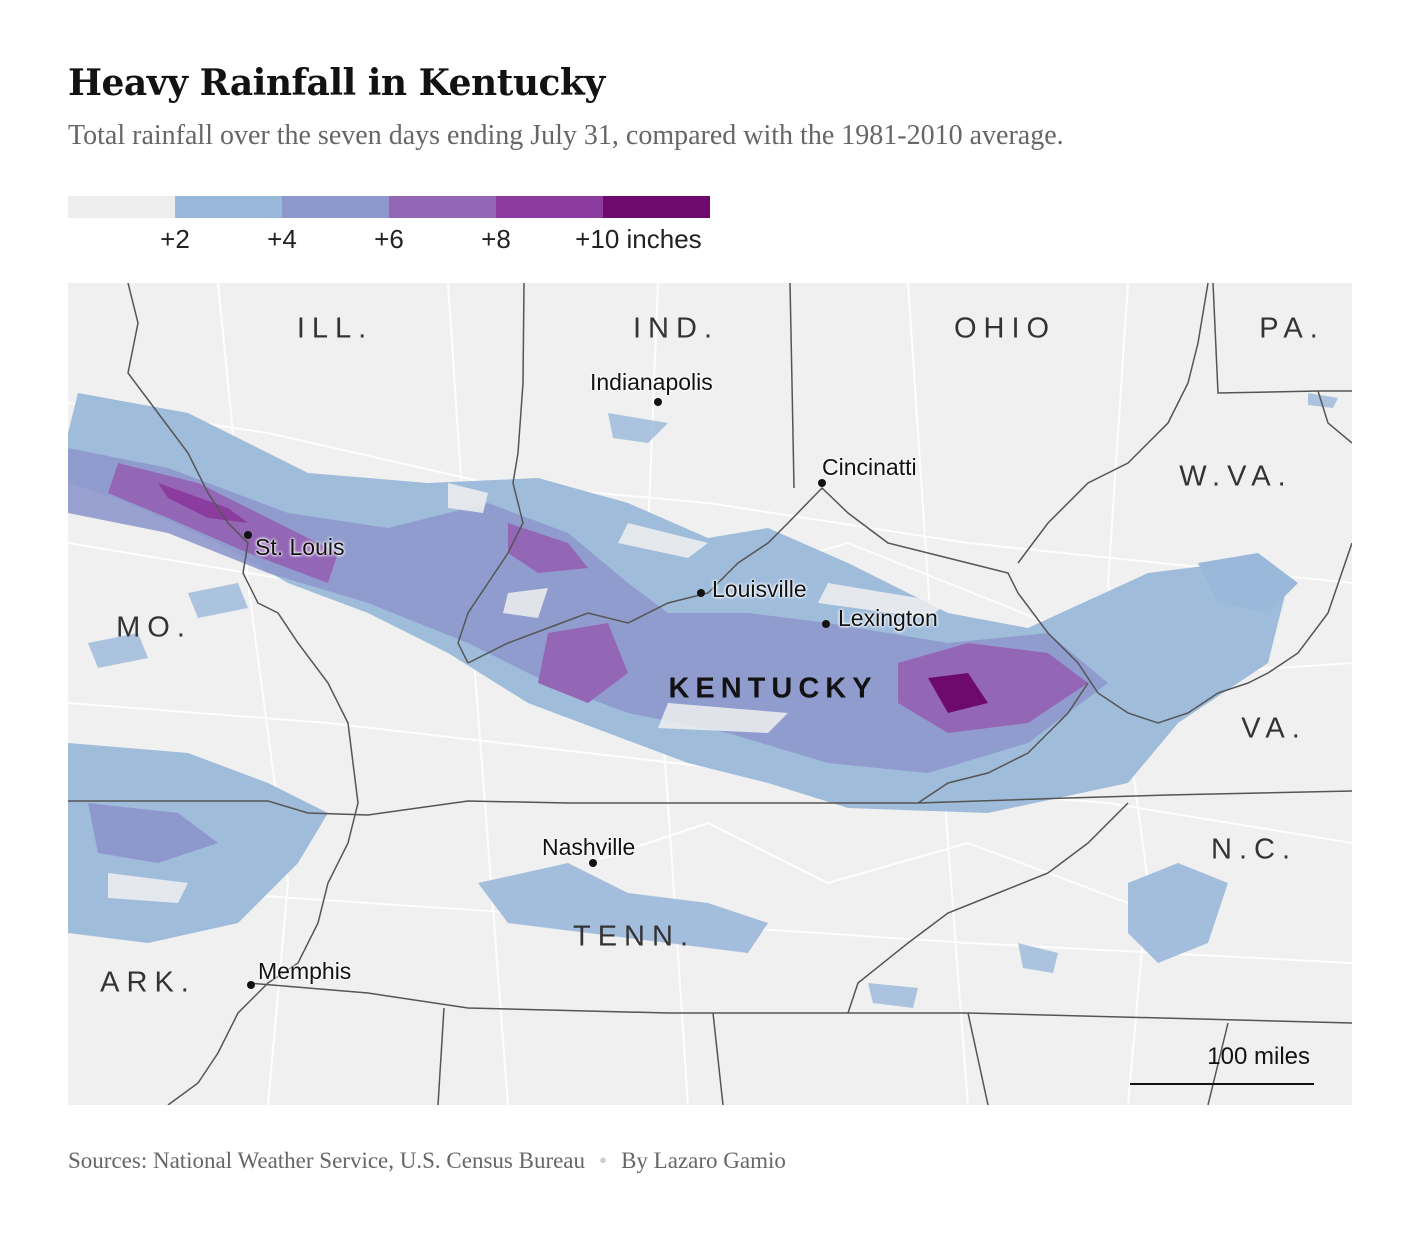  I want to click on city-label-nashville: Nashville, so click(589, 847).